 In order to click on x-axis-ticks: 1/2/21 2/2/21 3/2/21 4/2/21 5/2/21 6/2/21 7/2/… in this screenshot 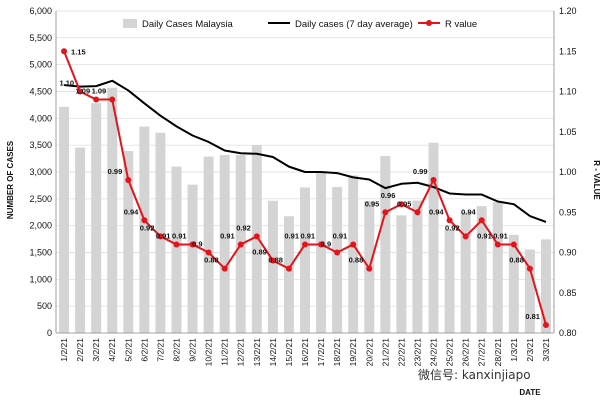, I will do `click(305, 352)`.